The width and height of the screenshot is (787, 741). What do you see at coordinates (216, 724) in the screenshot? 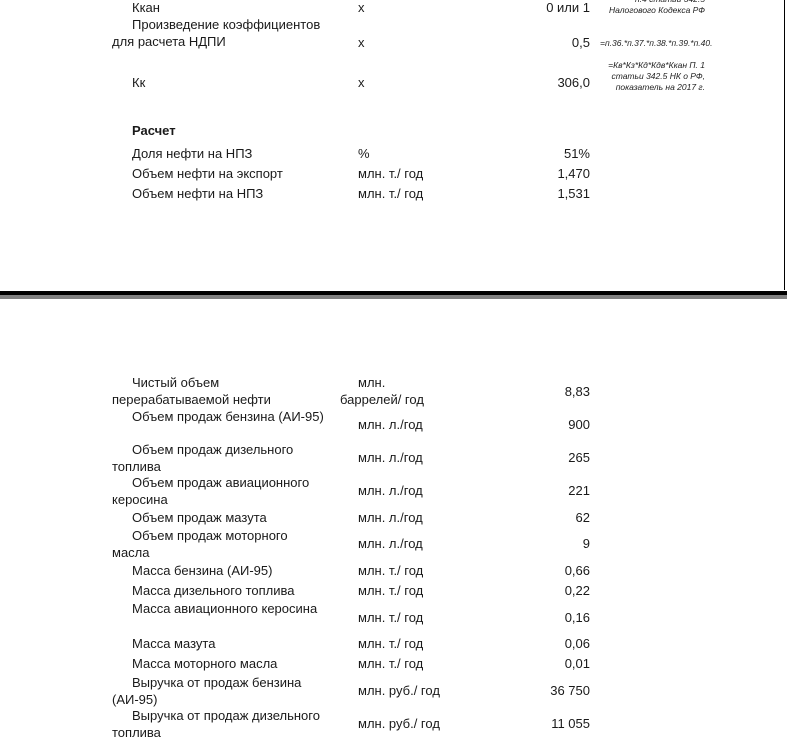
I see `row-label: Выручка от продаж дизельного топлива` at bounding box center [216, 724].